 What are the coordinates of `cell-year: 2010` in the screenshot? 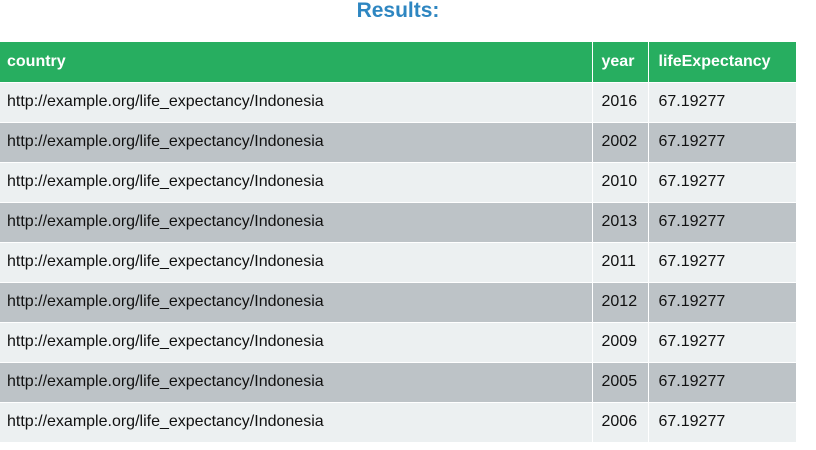 It's located at (620, 181).